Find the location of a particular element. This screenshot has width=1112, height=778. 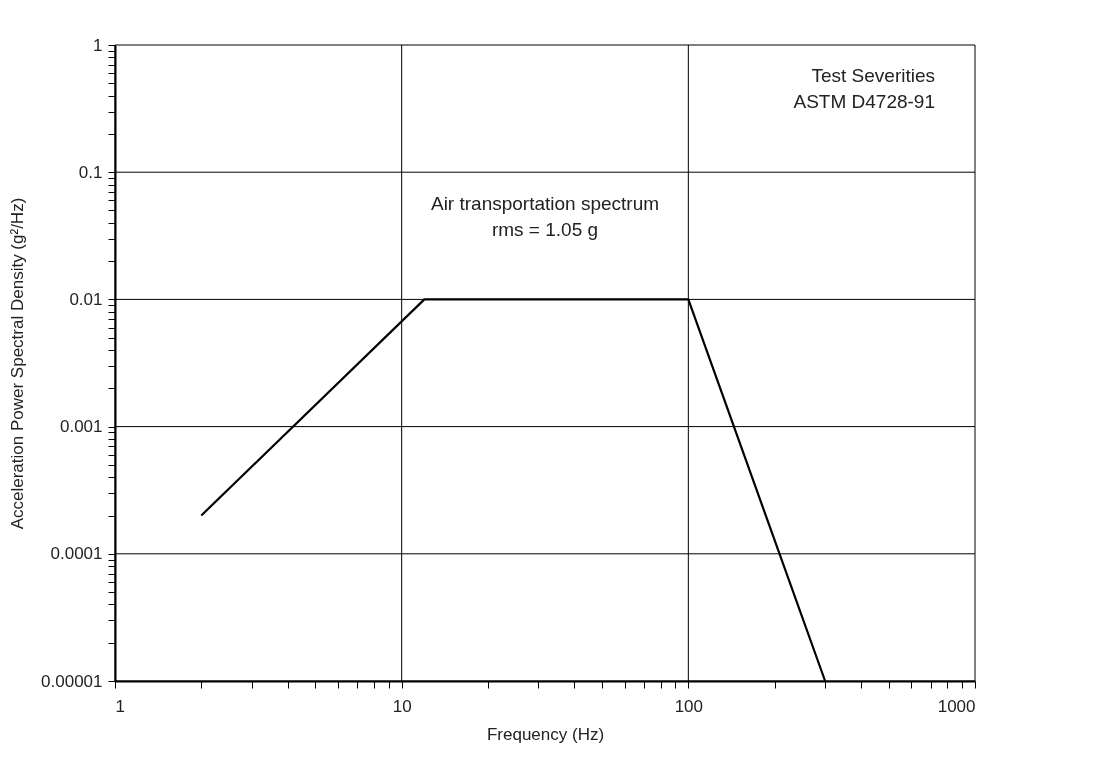

y-axis-title: Acceleration Power Spectral Density (g²/Hz) is located at coordinates (18, 363).